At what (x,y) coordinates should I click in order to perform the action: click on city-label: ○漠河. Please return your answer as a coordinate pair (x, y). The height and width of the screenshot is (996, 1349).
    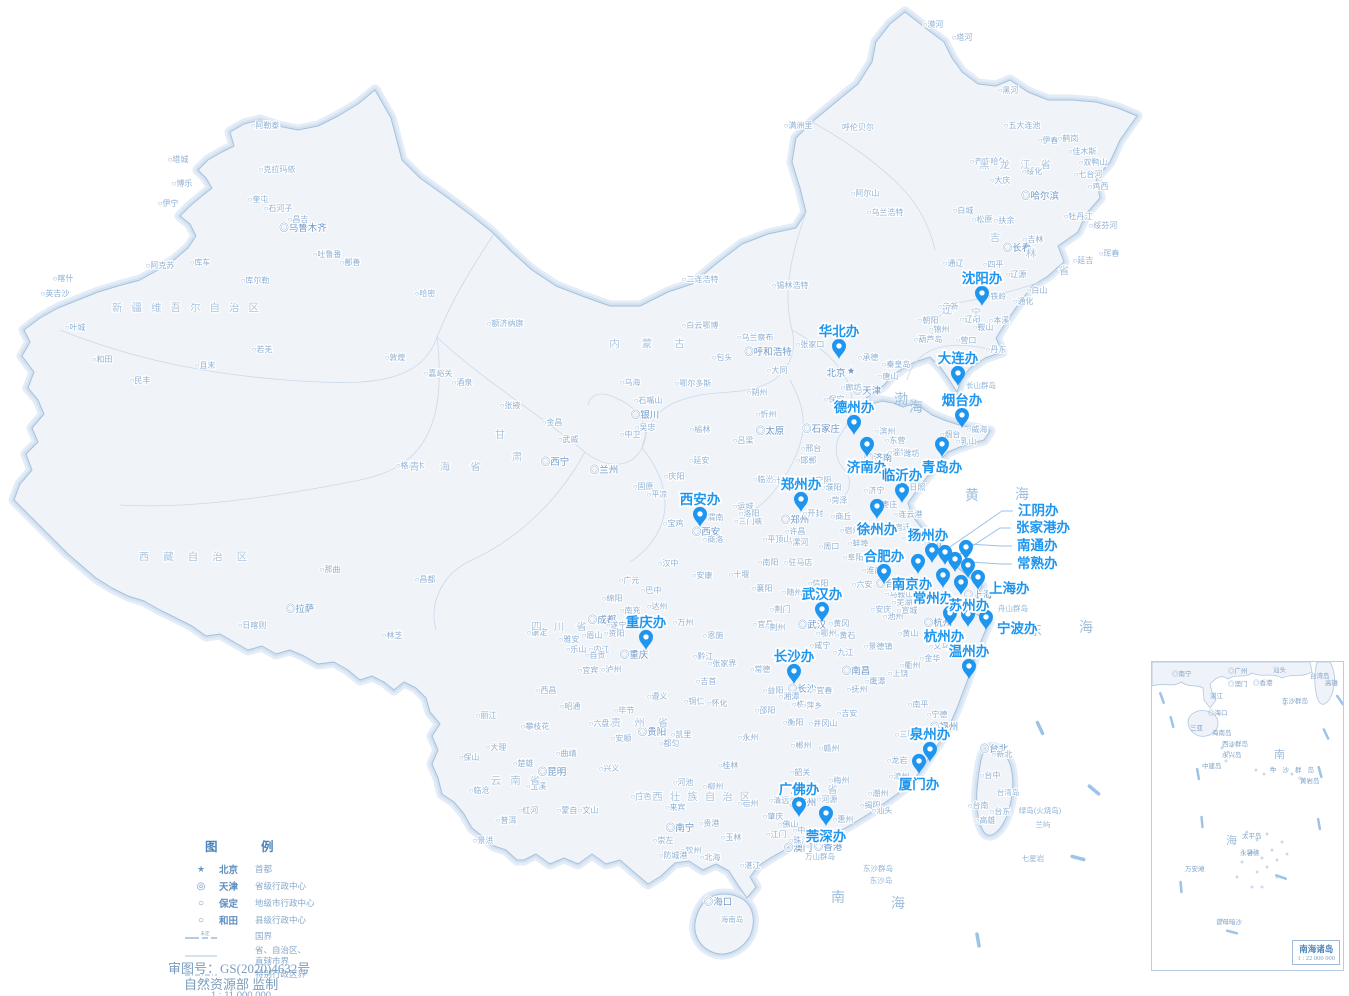
    Looking at the image, I should click on (933, 24).